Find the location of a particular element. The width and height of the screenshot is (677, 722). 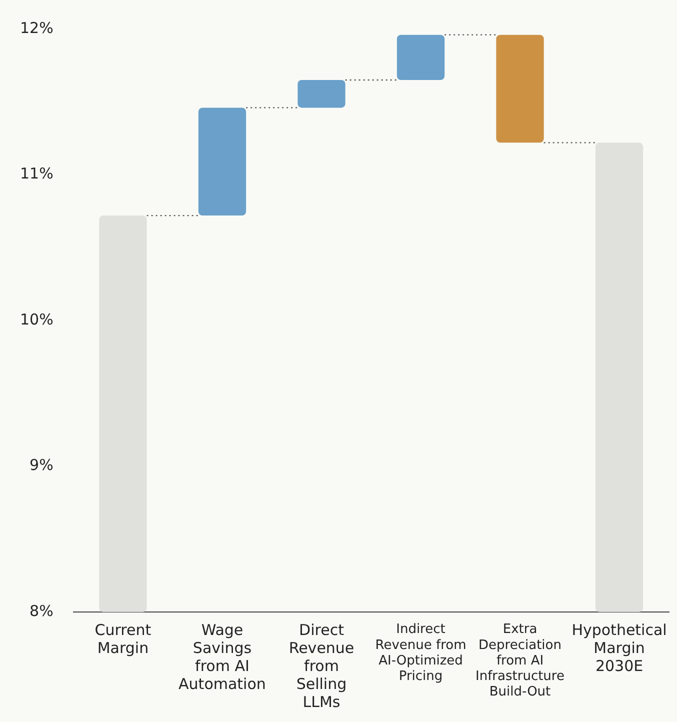

y-tick-label: 12% is located at coordinates (37, 27).